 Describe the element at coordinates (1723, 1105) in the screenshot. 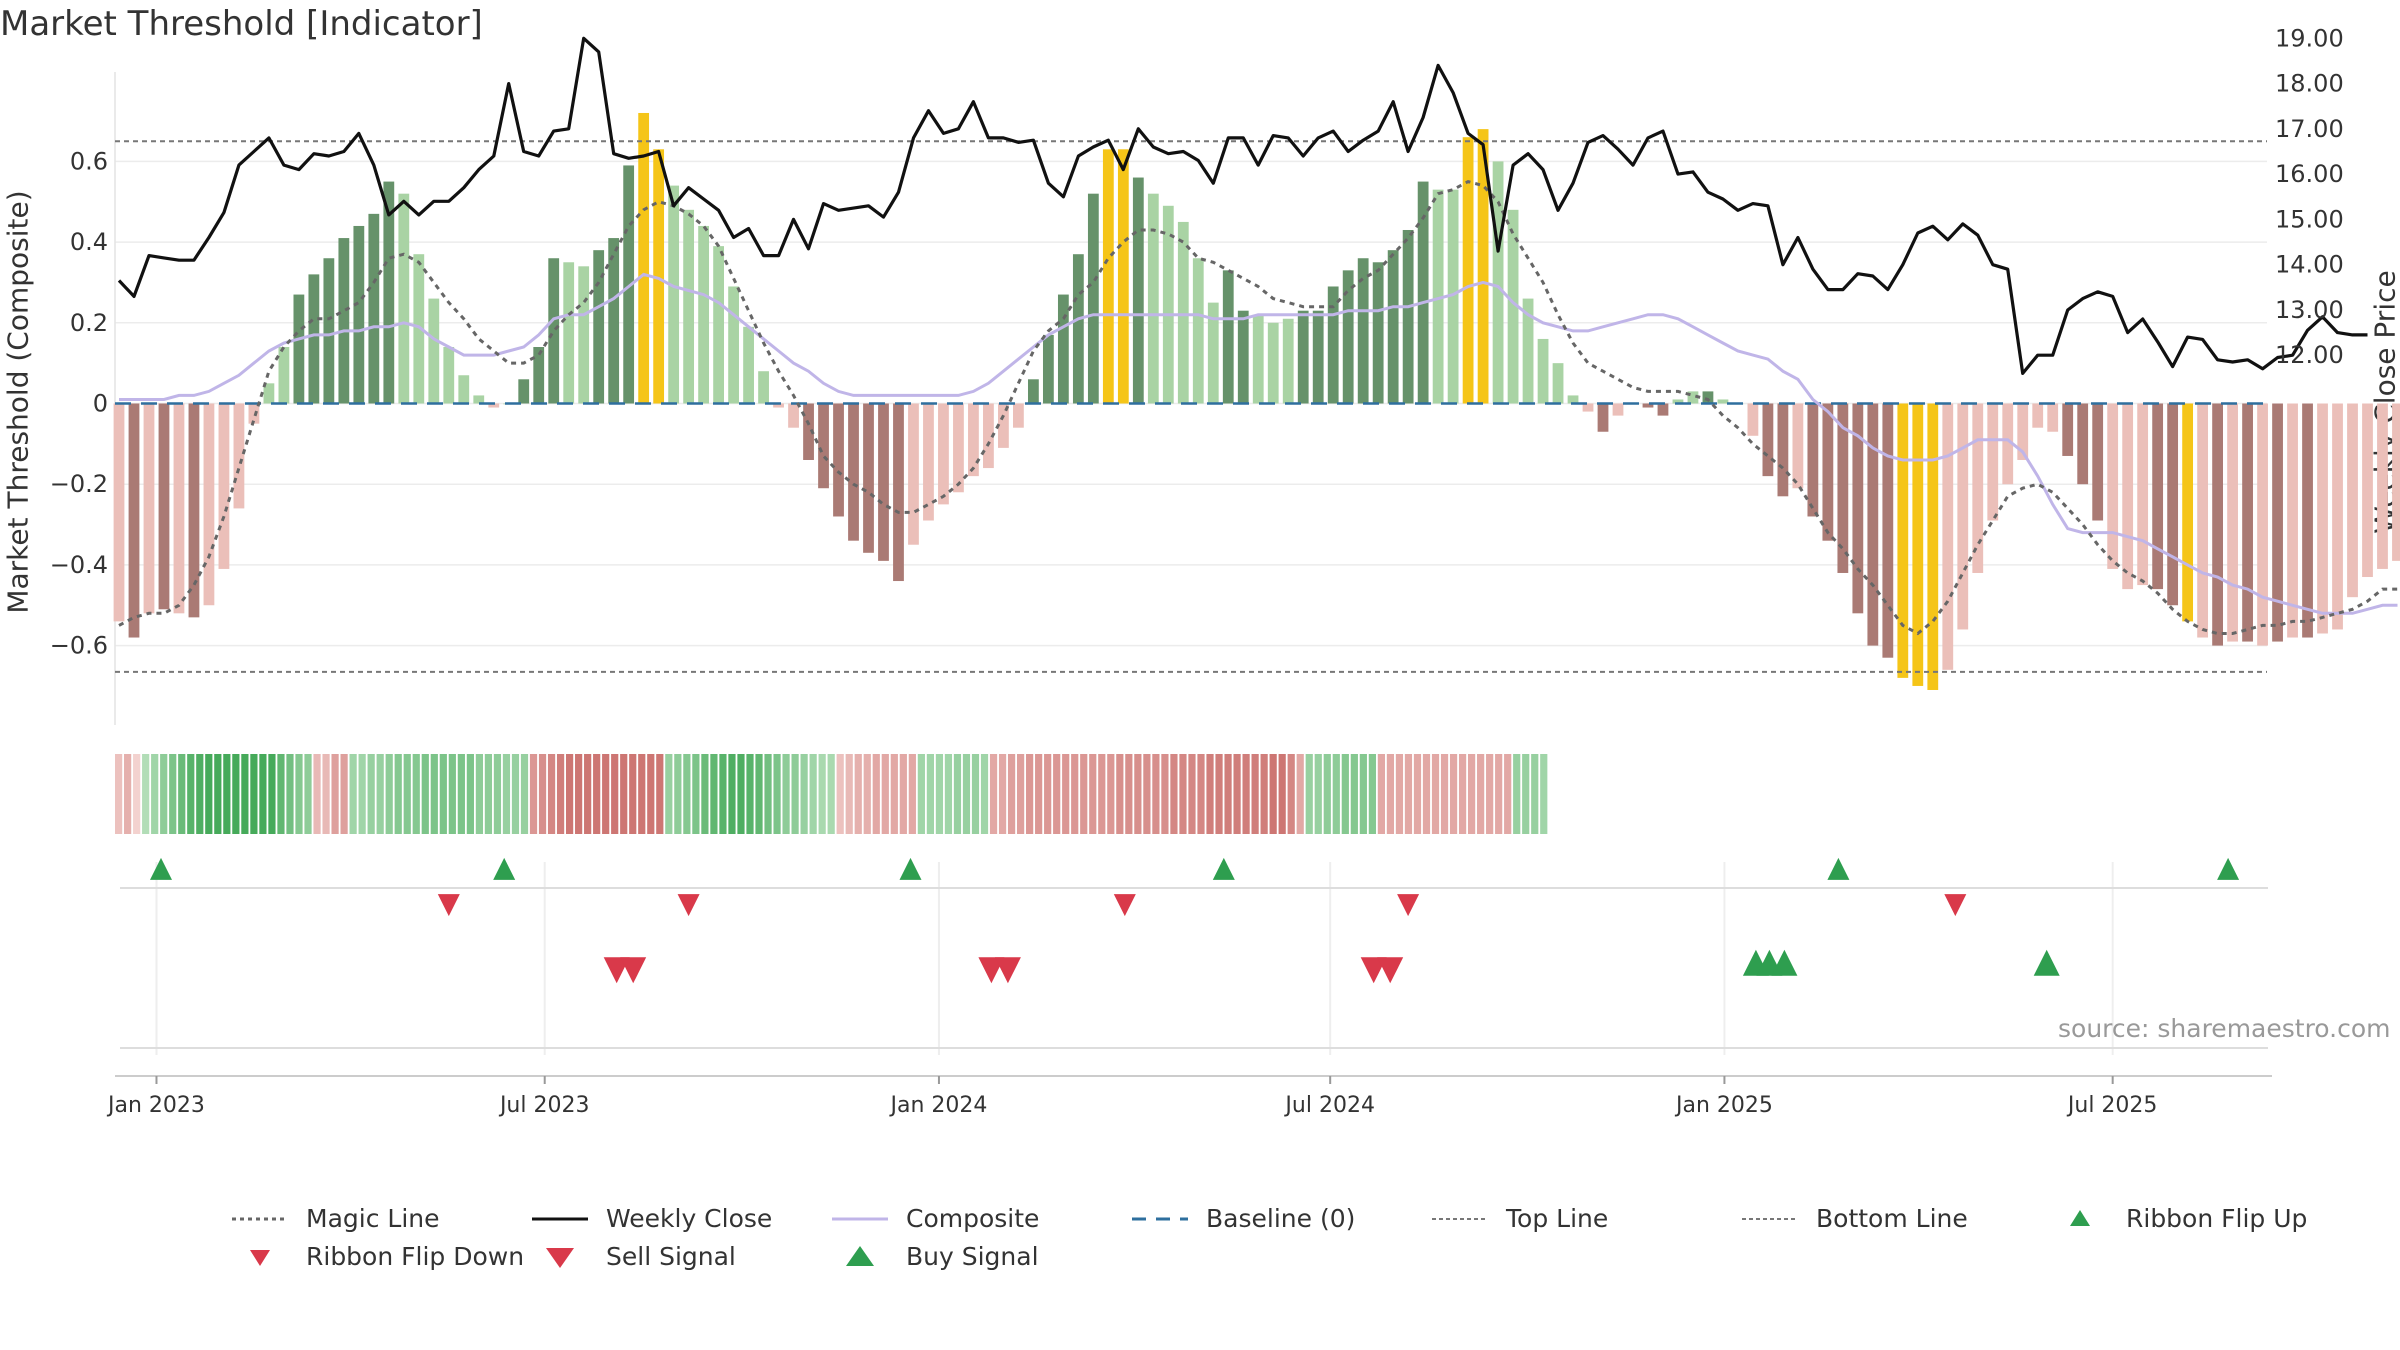

I see `x-tick-label-4: Jan 2025` at that location.